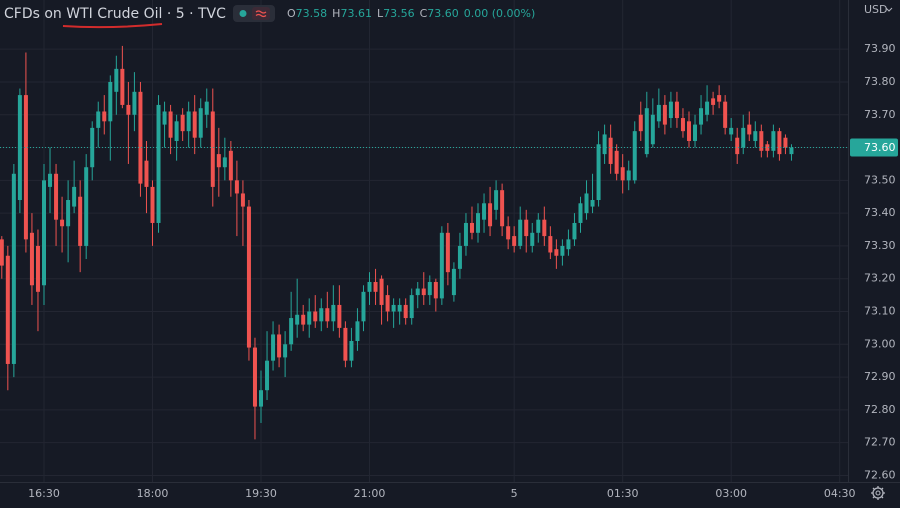 The image size is (900, 508). Describe the element at coordinates (424, 13) in the screenshot. I see `ohlc-key: C` at that location.